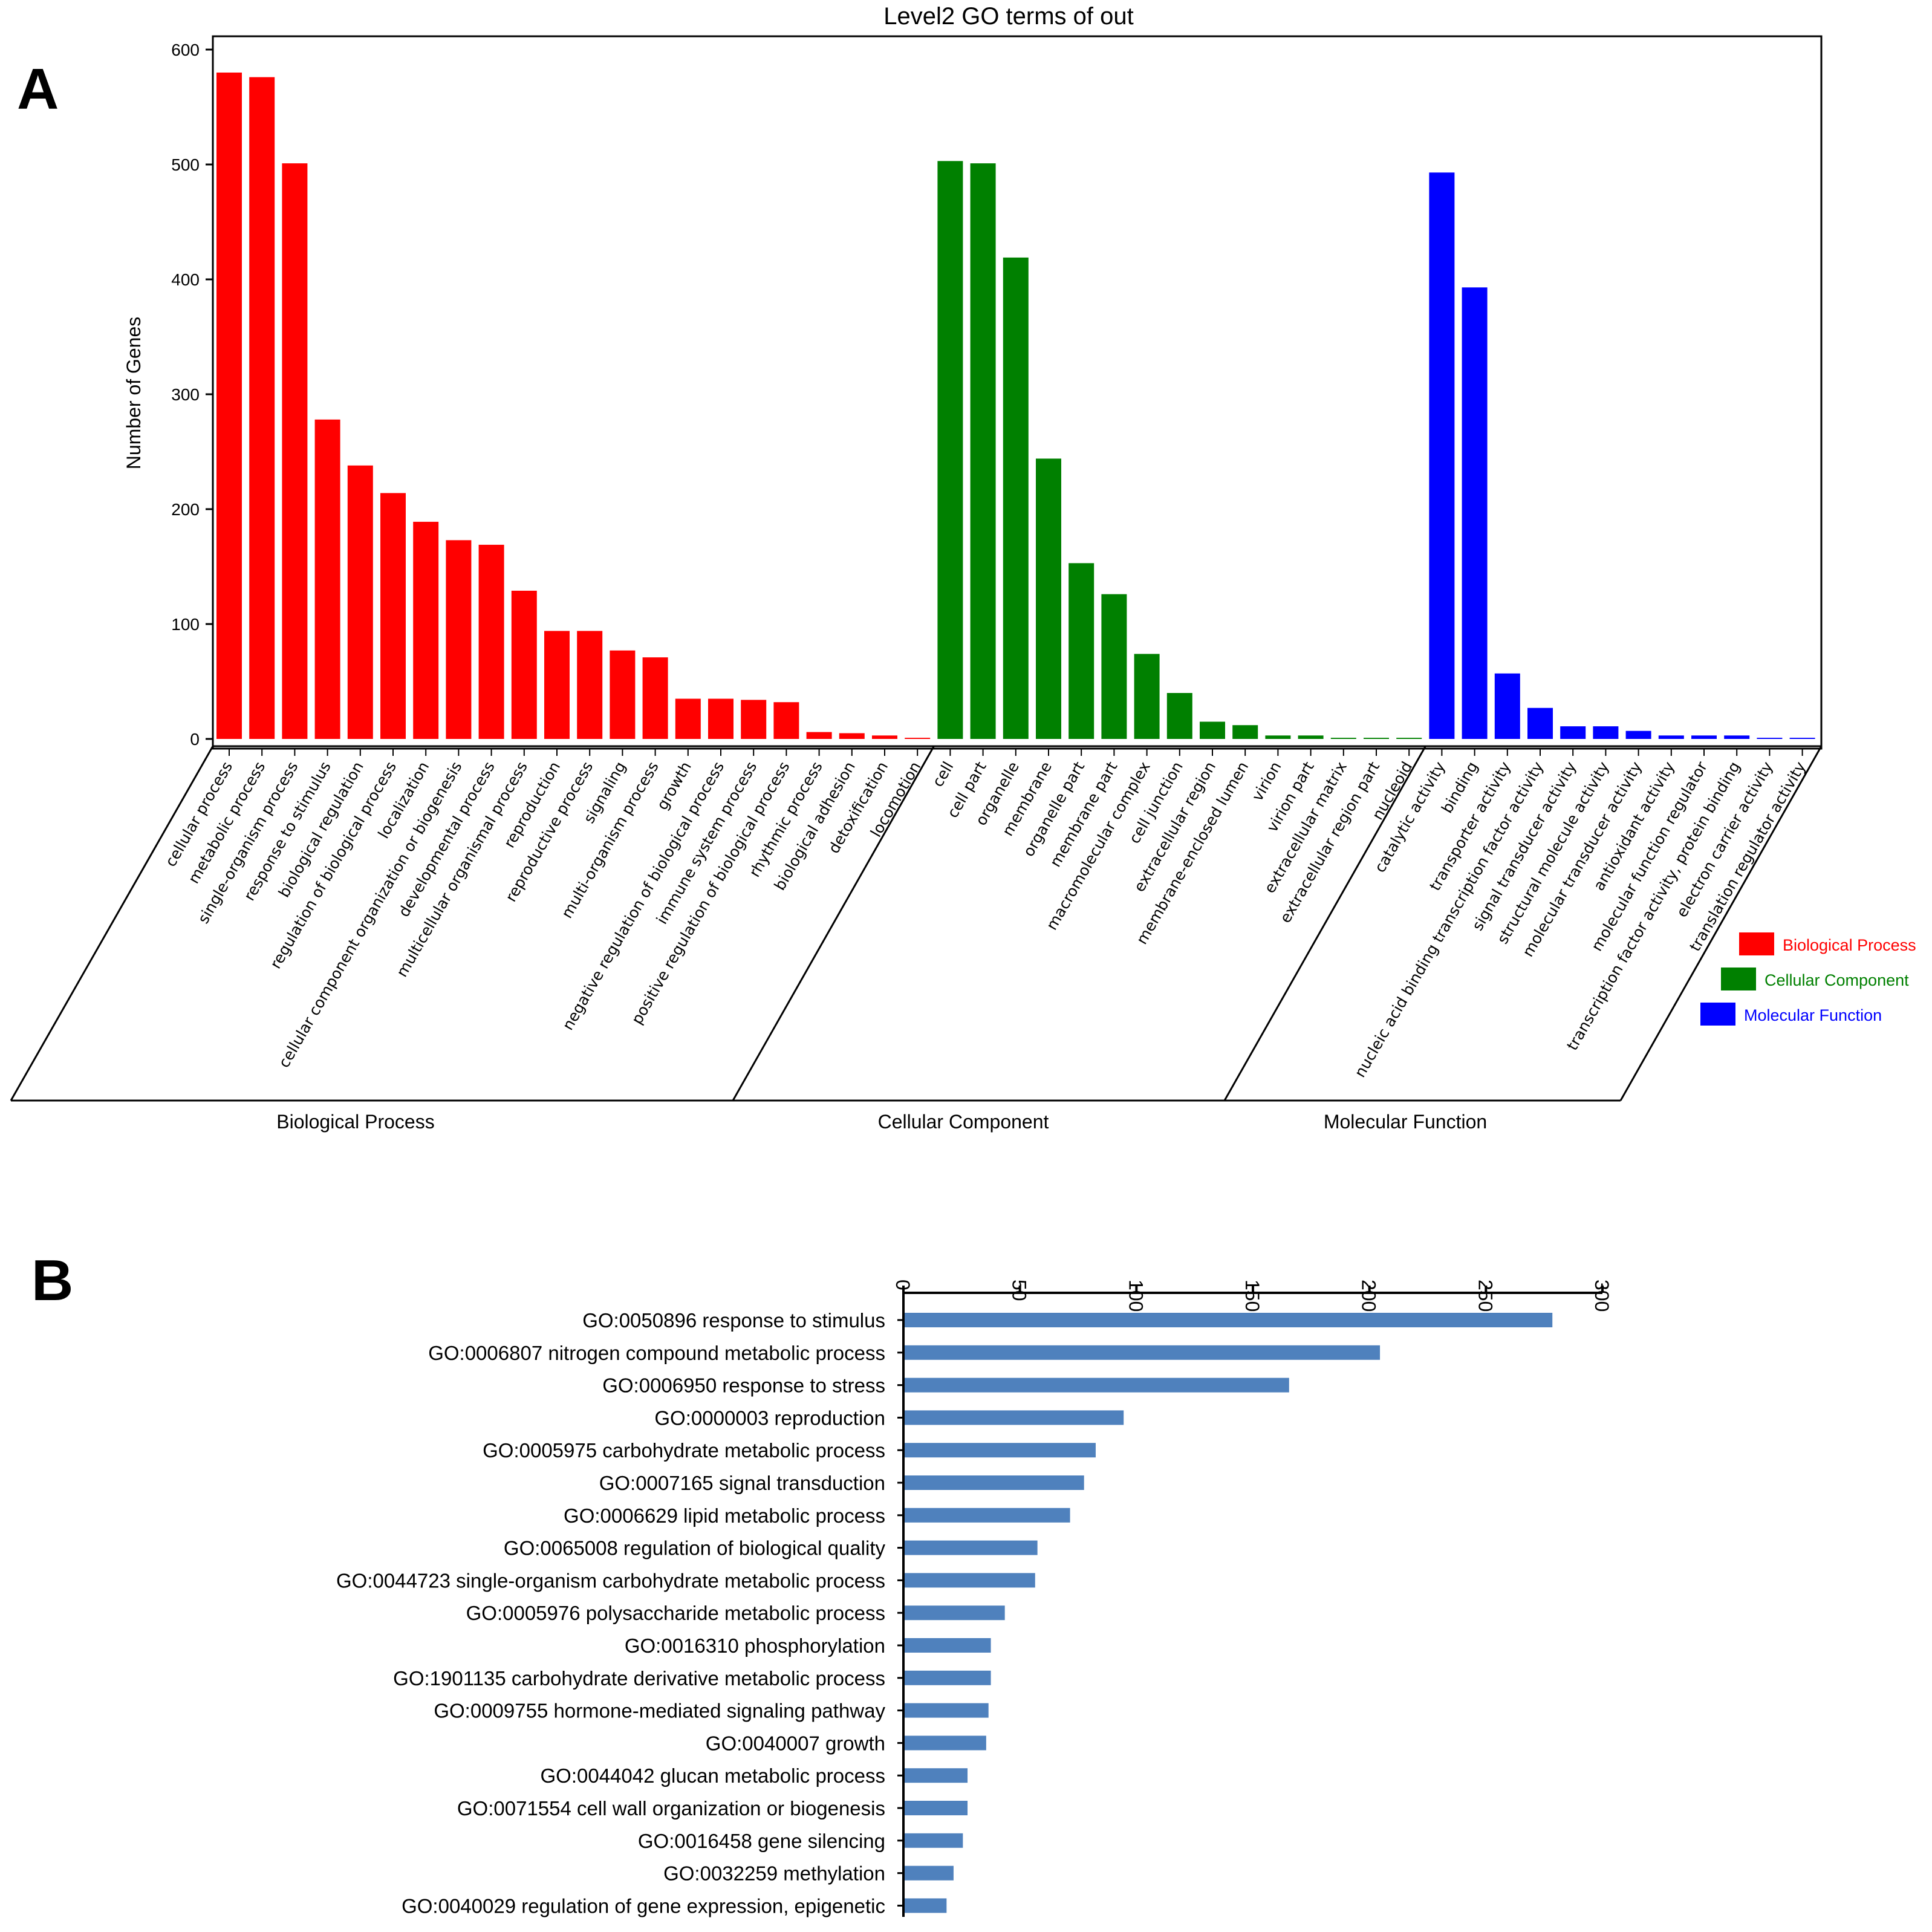 This screenshot has width=1932, height=1932. Describe the element at coordinates (743, 1385) in the screenshot. I see `category-label: GO:0006950 response to stress` at that location.